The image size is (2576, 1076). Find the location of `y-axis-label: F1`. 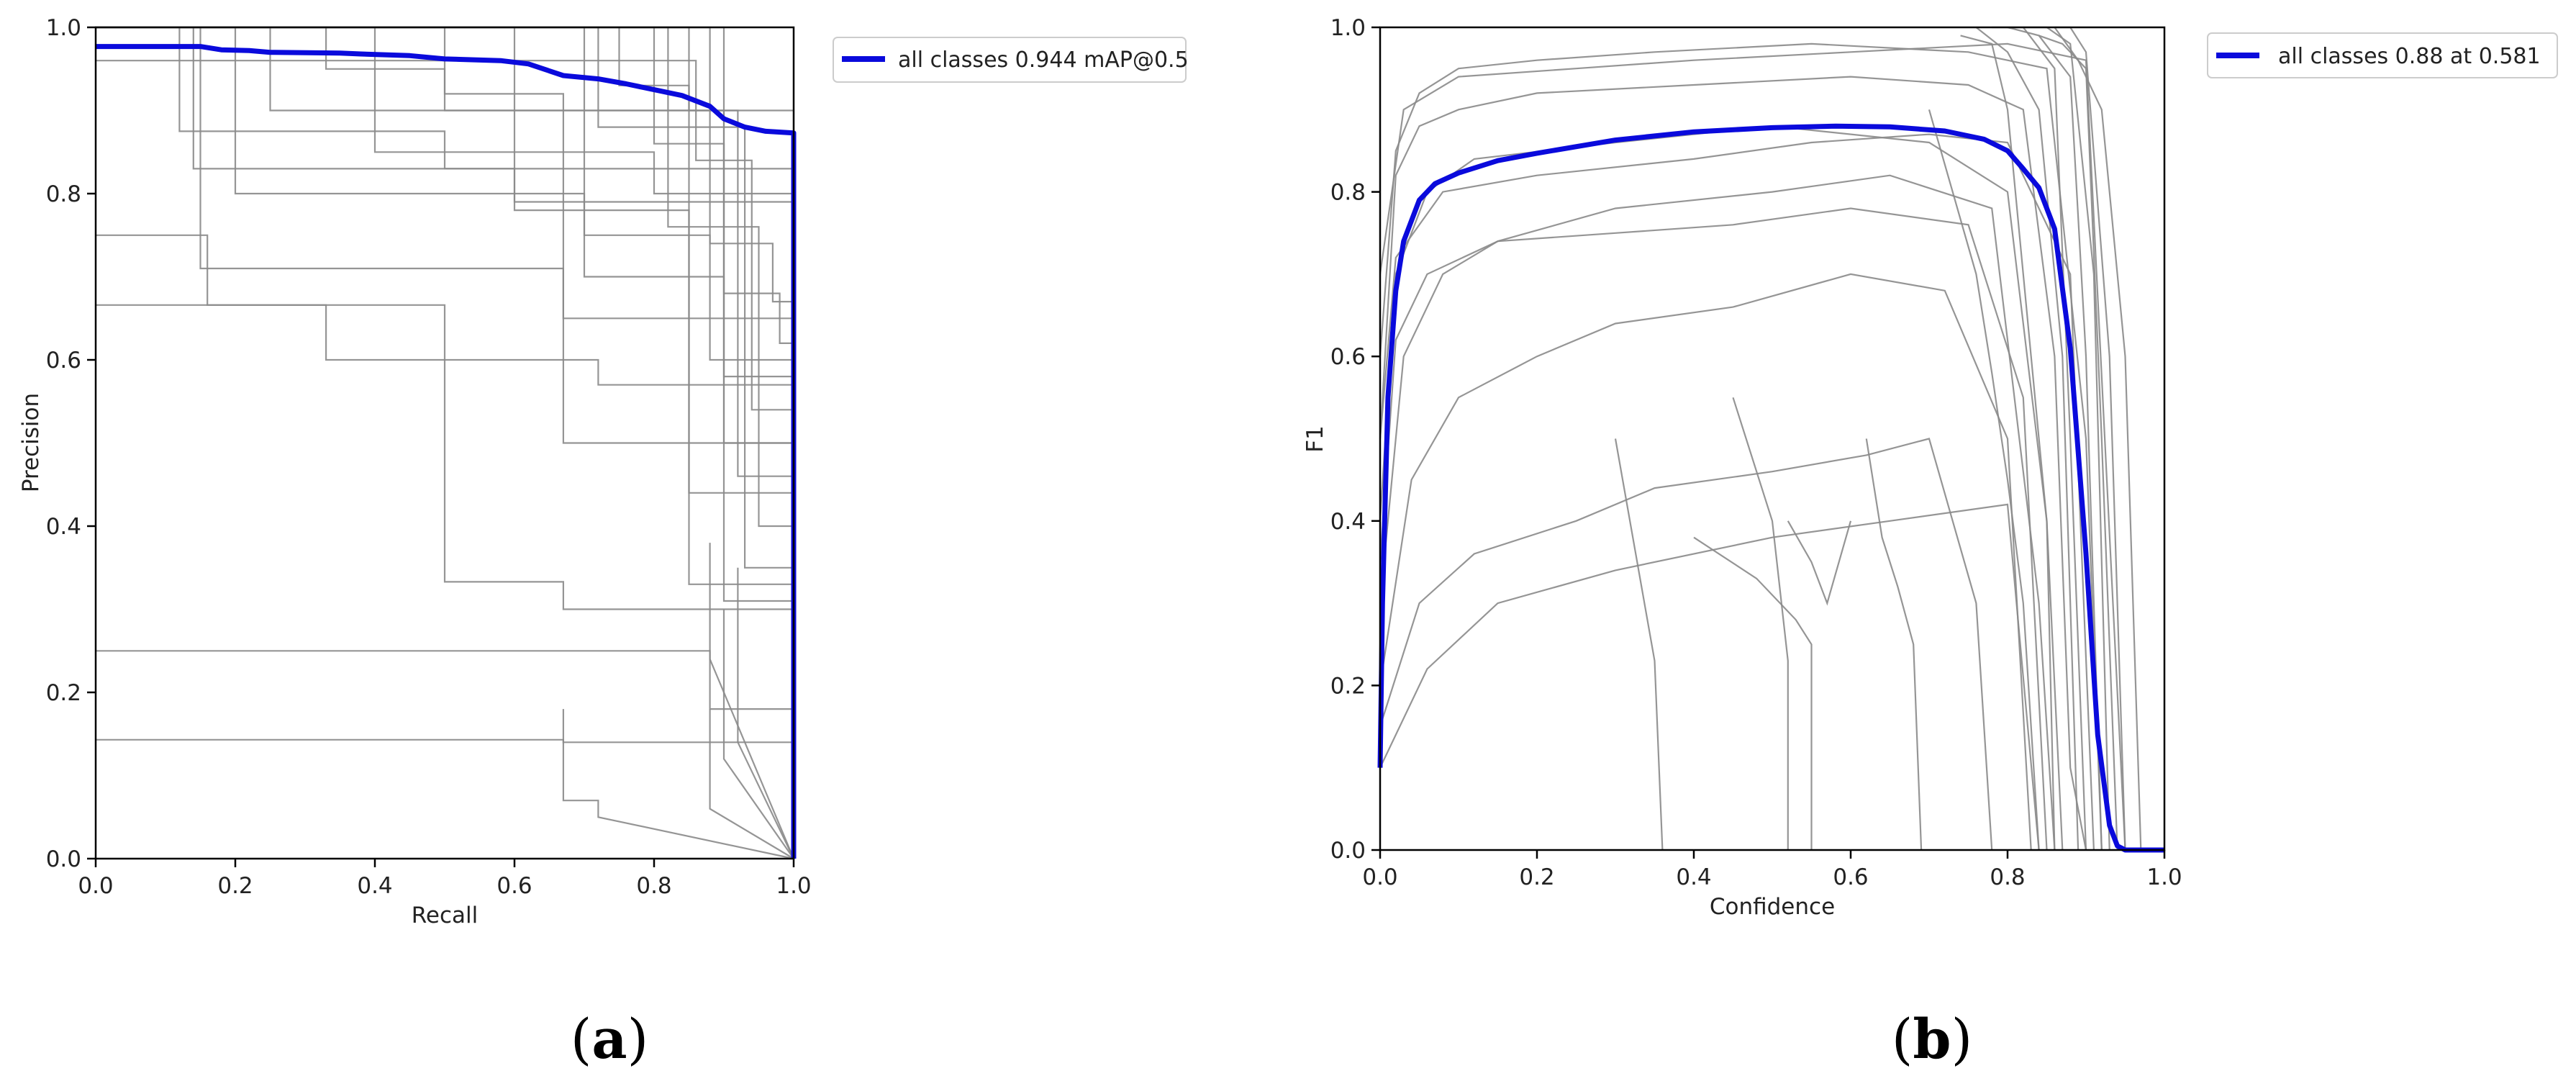

y-axis-label: F1 is located at coordinates (1315, 439).